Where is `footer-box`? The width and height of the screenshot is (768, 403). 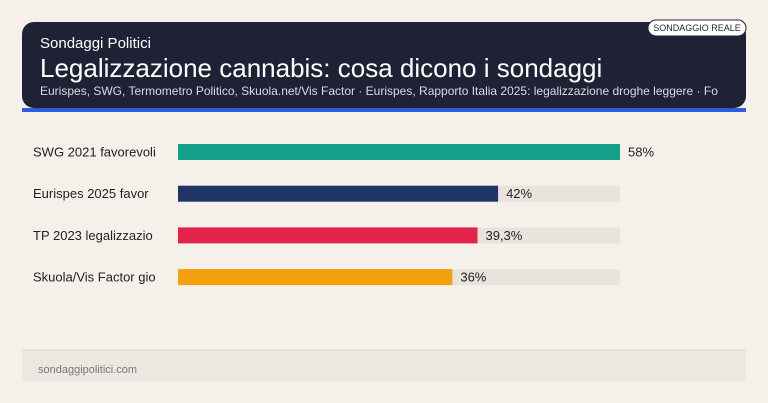
footer-box is located at coordinates (384, 366).